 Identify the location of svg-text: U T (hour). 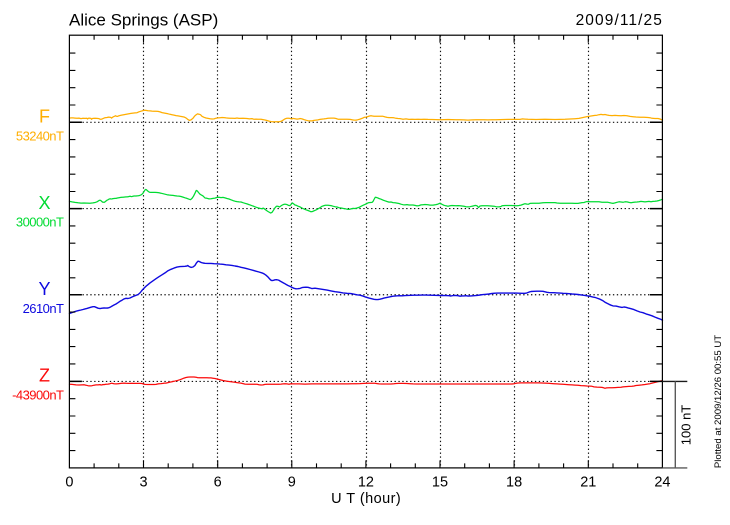
(366, 499).